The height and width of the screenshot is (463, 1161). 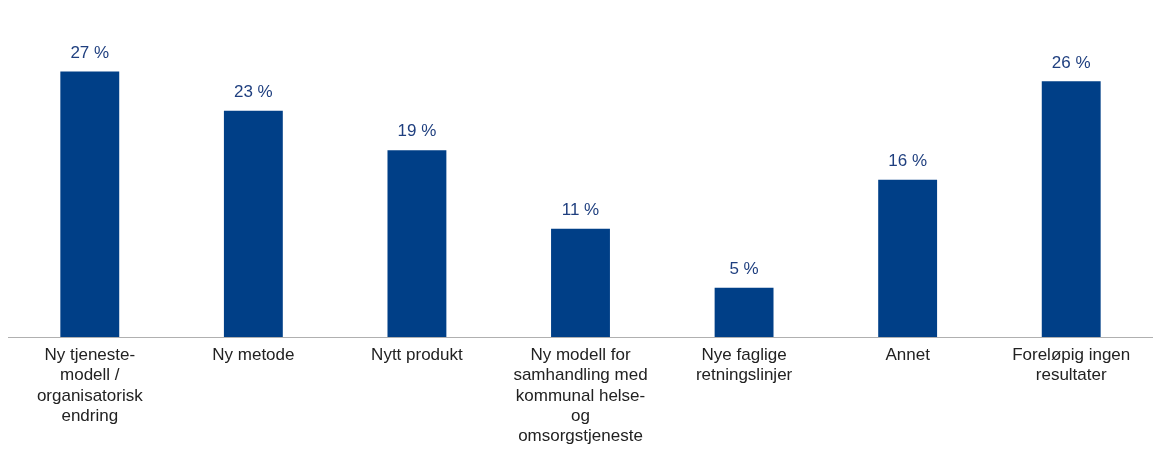 What do you see at coordinates (90, 385) in the screenshot?
I see `x-tick-label: Ny tjeneste-modell / organisatorisk endring` at bounding box center [90, 385].